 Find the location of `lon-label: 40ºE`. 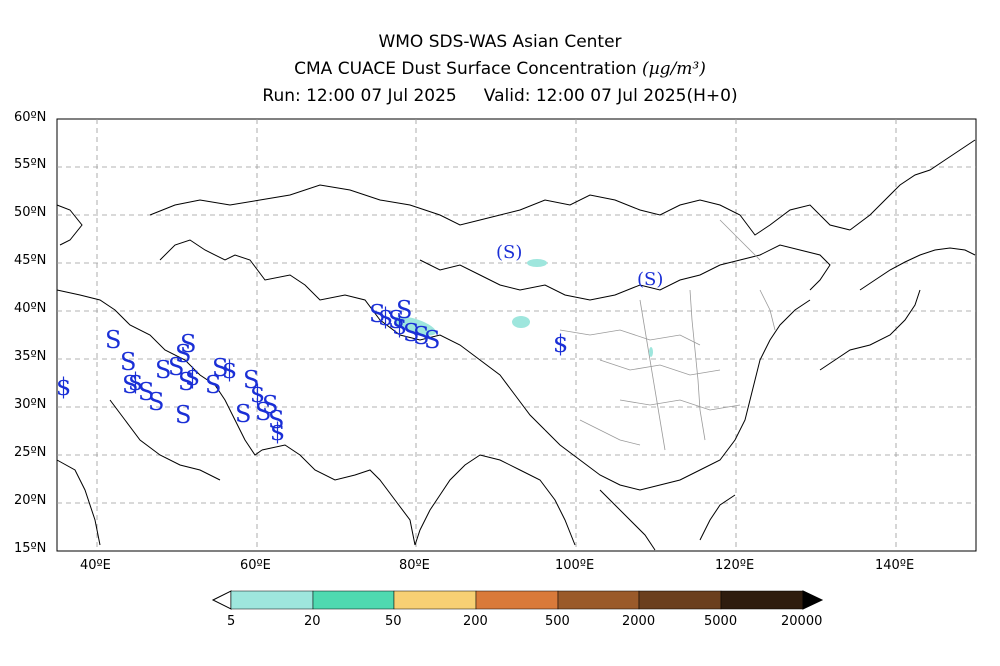

lon-label: 40ºE is located at coordinates (95, 565).